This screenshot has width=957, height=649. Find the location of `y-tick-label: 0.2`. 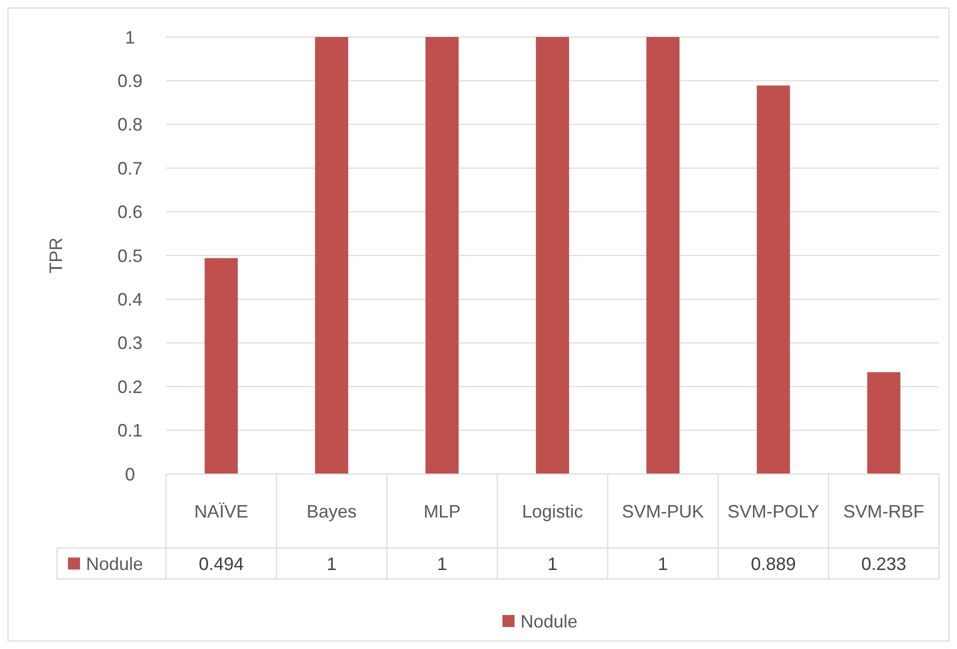

y-tick-label: 0.2 is located at coordinates (130, 386).